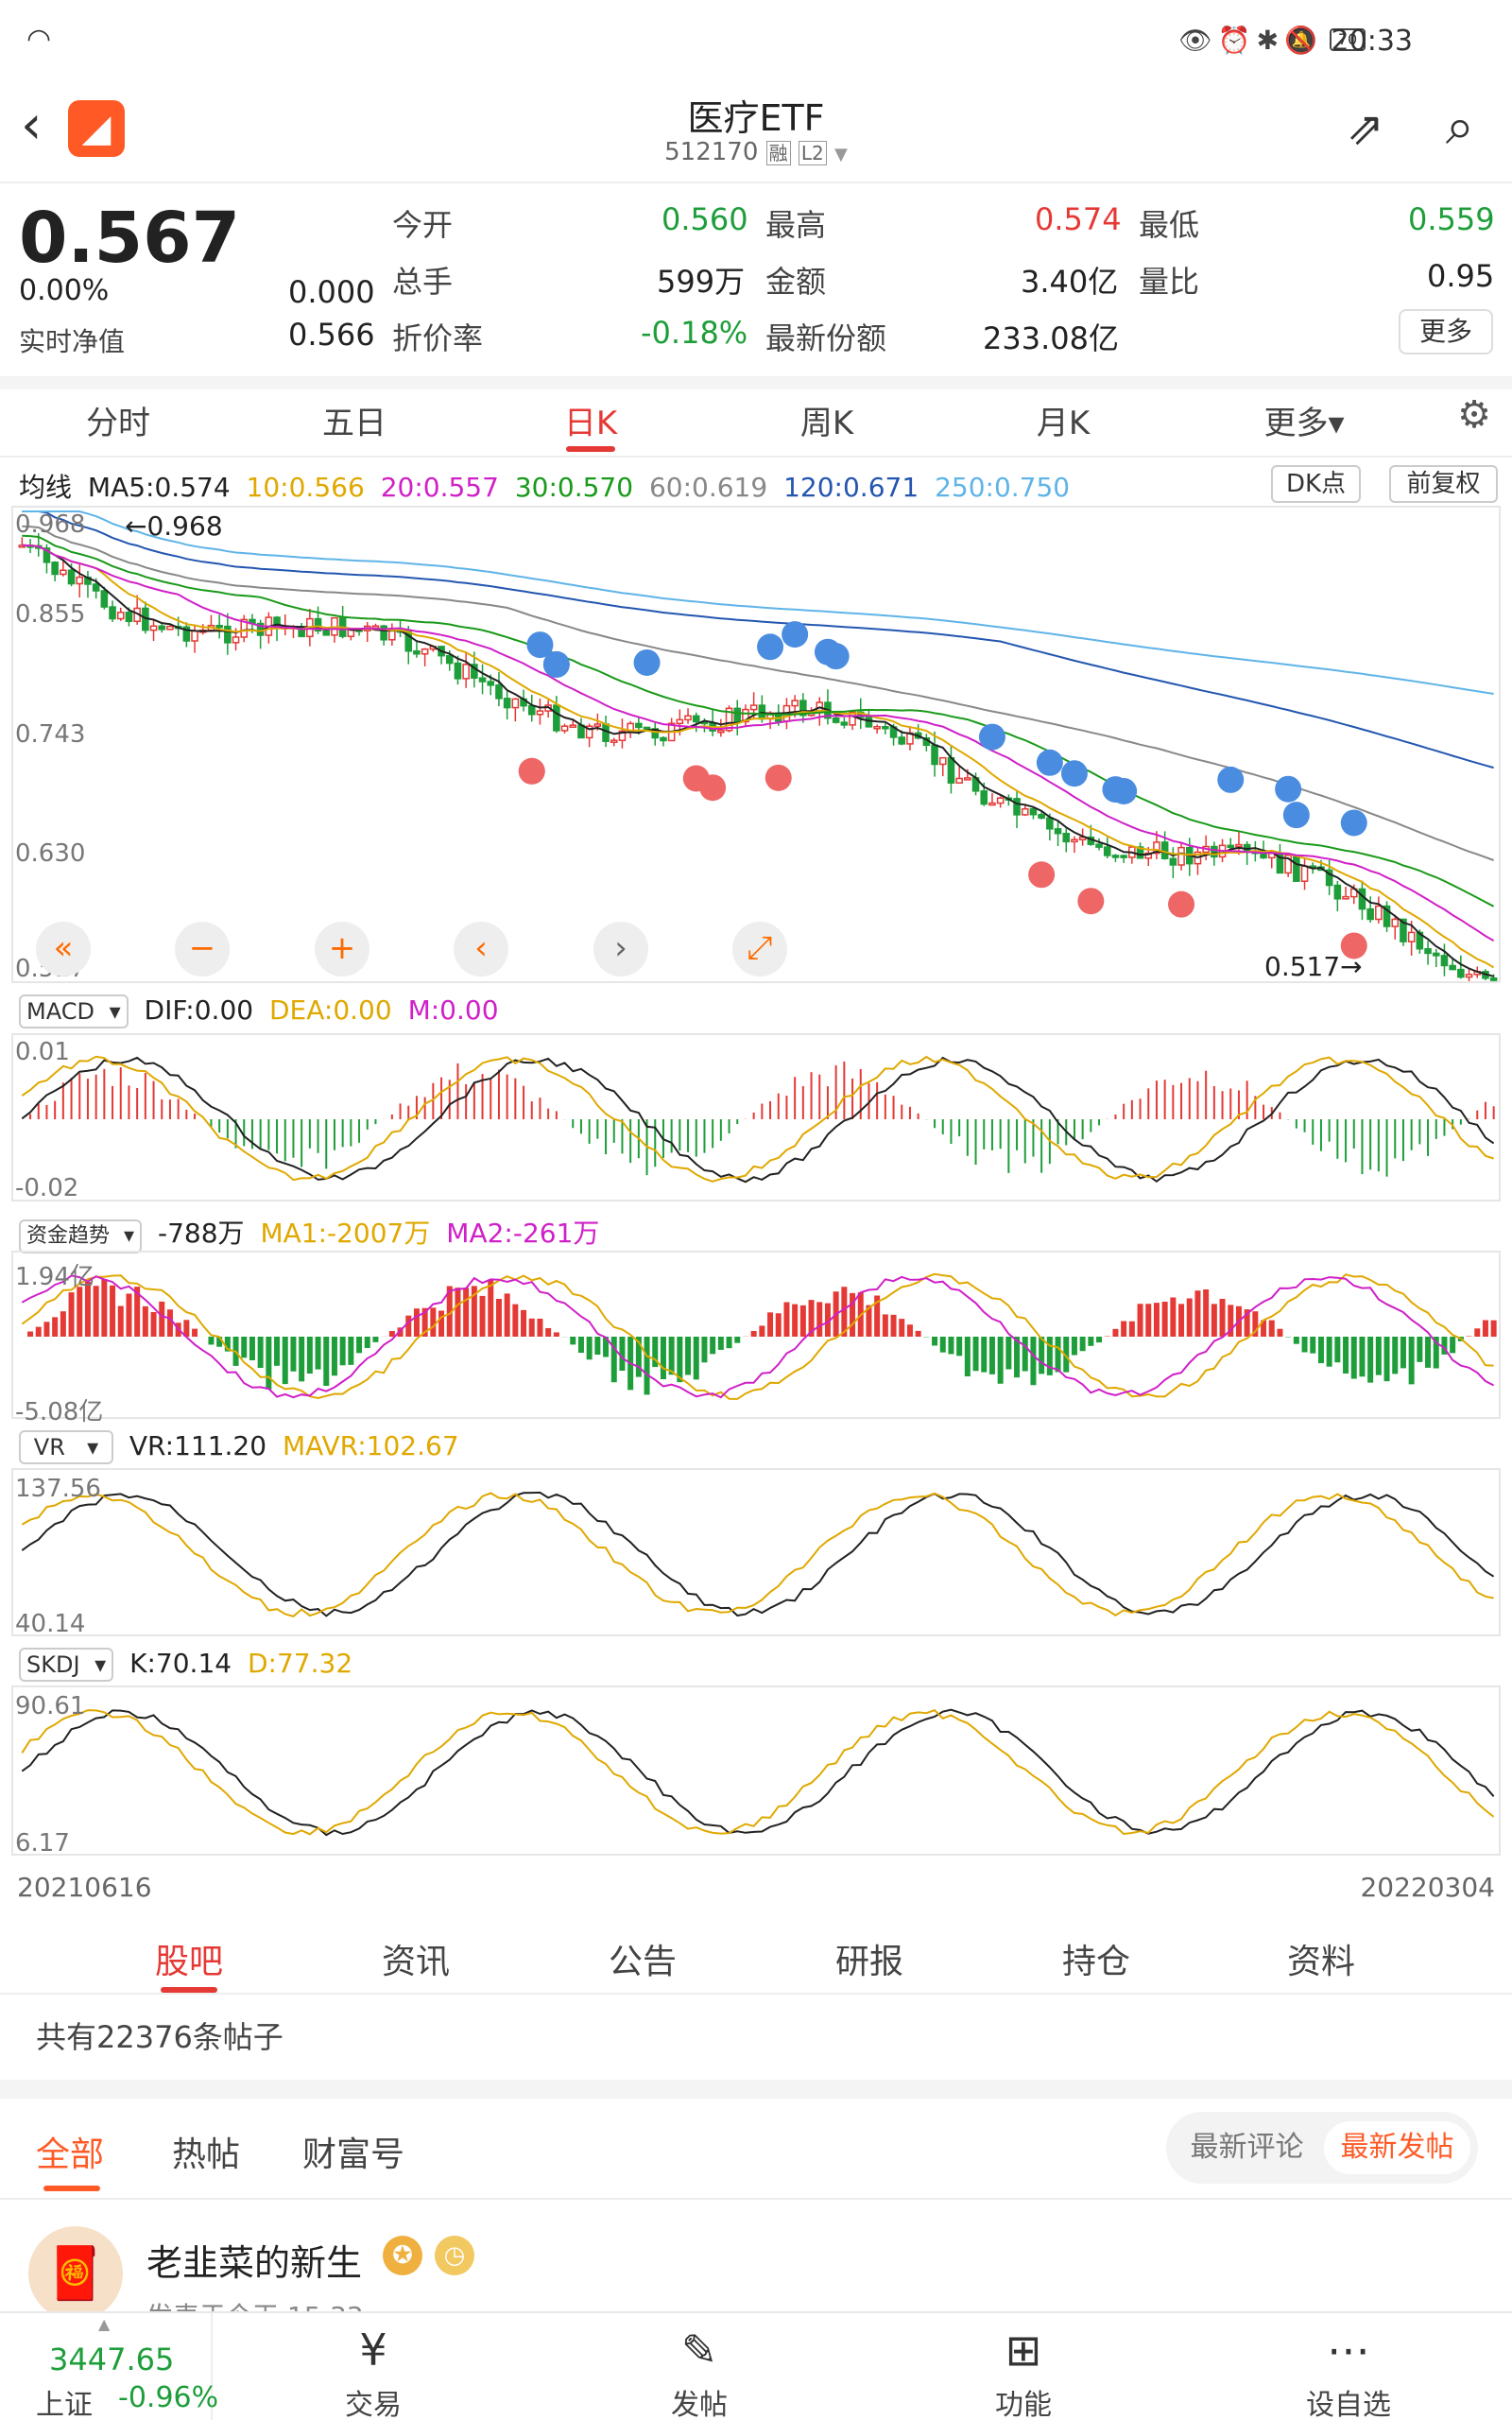  What do you see at coordinates (1459, 126) in the screenshot?
I see `search-icon: ⌕` at bounding box center [1459, 126].